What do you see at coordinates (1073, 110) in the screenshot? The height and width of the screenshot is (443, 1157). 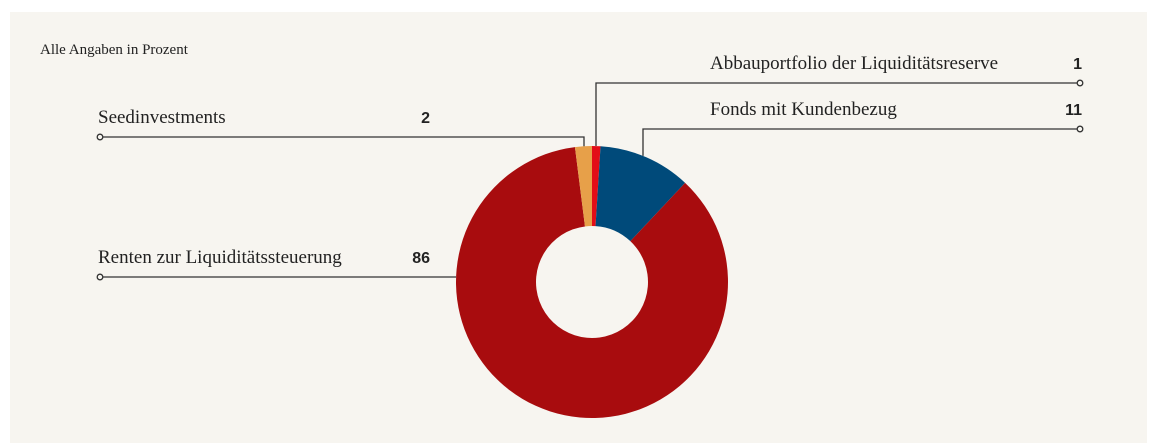 I see `value-label: 11` at bounding box center [1073, 110].